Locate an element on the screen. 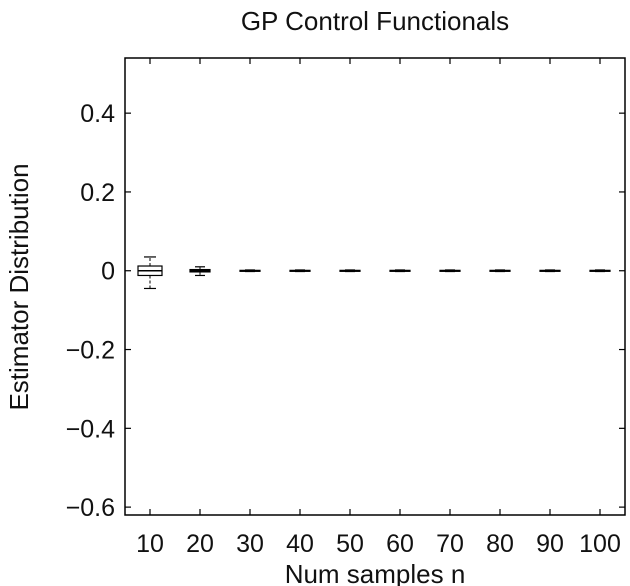 This screenshot has width=630, height=586. y-tick-label: 0.4 is located at coordinates (97, 114).